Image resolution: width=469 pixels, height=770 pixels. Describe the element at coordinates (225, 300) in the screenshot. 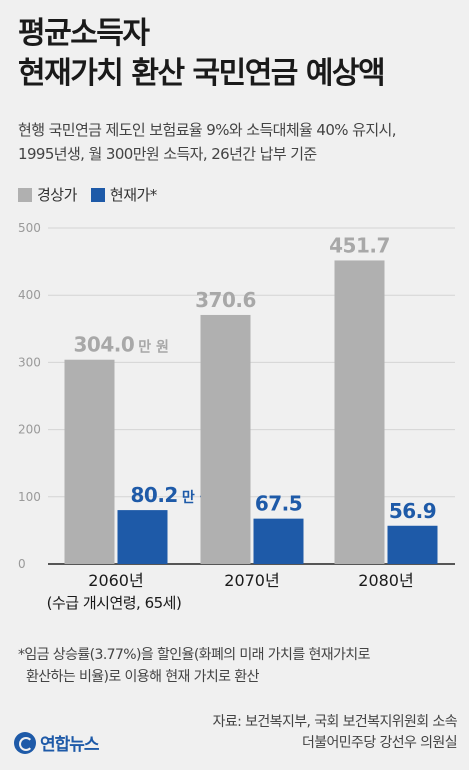

I see `data-label-nominal: 370.6` at that location.